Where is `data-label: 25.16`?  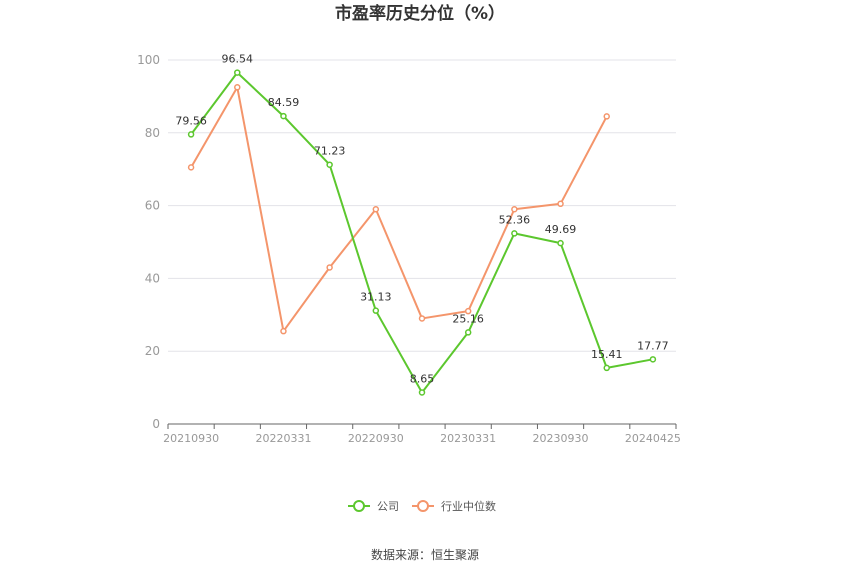 data-label: 25.16 is located at coordinates (468, 318).